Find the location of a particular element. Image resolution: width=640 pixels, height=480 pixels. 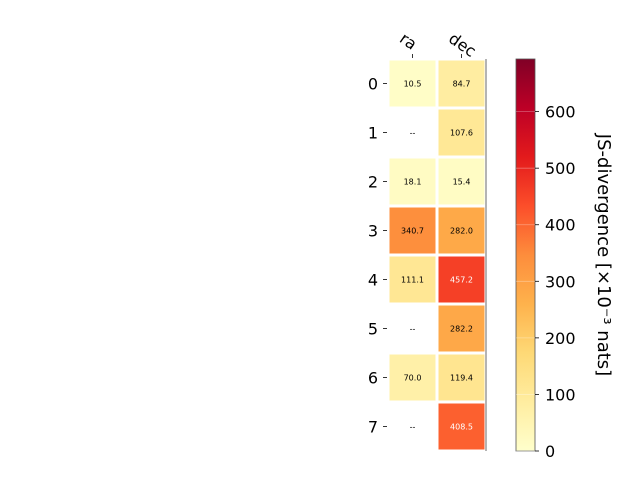

cell-value-label: 70.0 is located at coordinates (413, 378).